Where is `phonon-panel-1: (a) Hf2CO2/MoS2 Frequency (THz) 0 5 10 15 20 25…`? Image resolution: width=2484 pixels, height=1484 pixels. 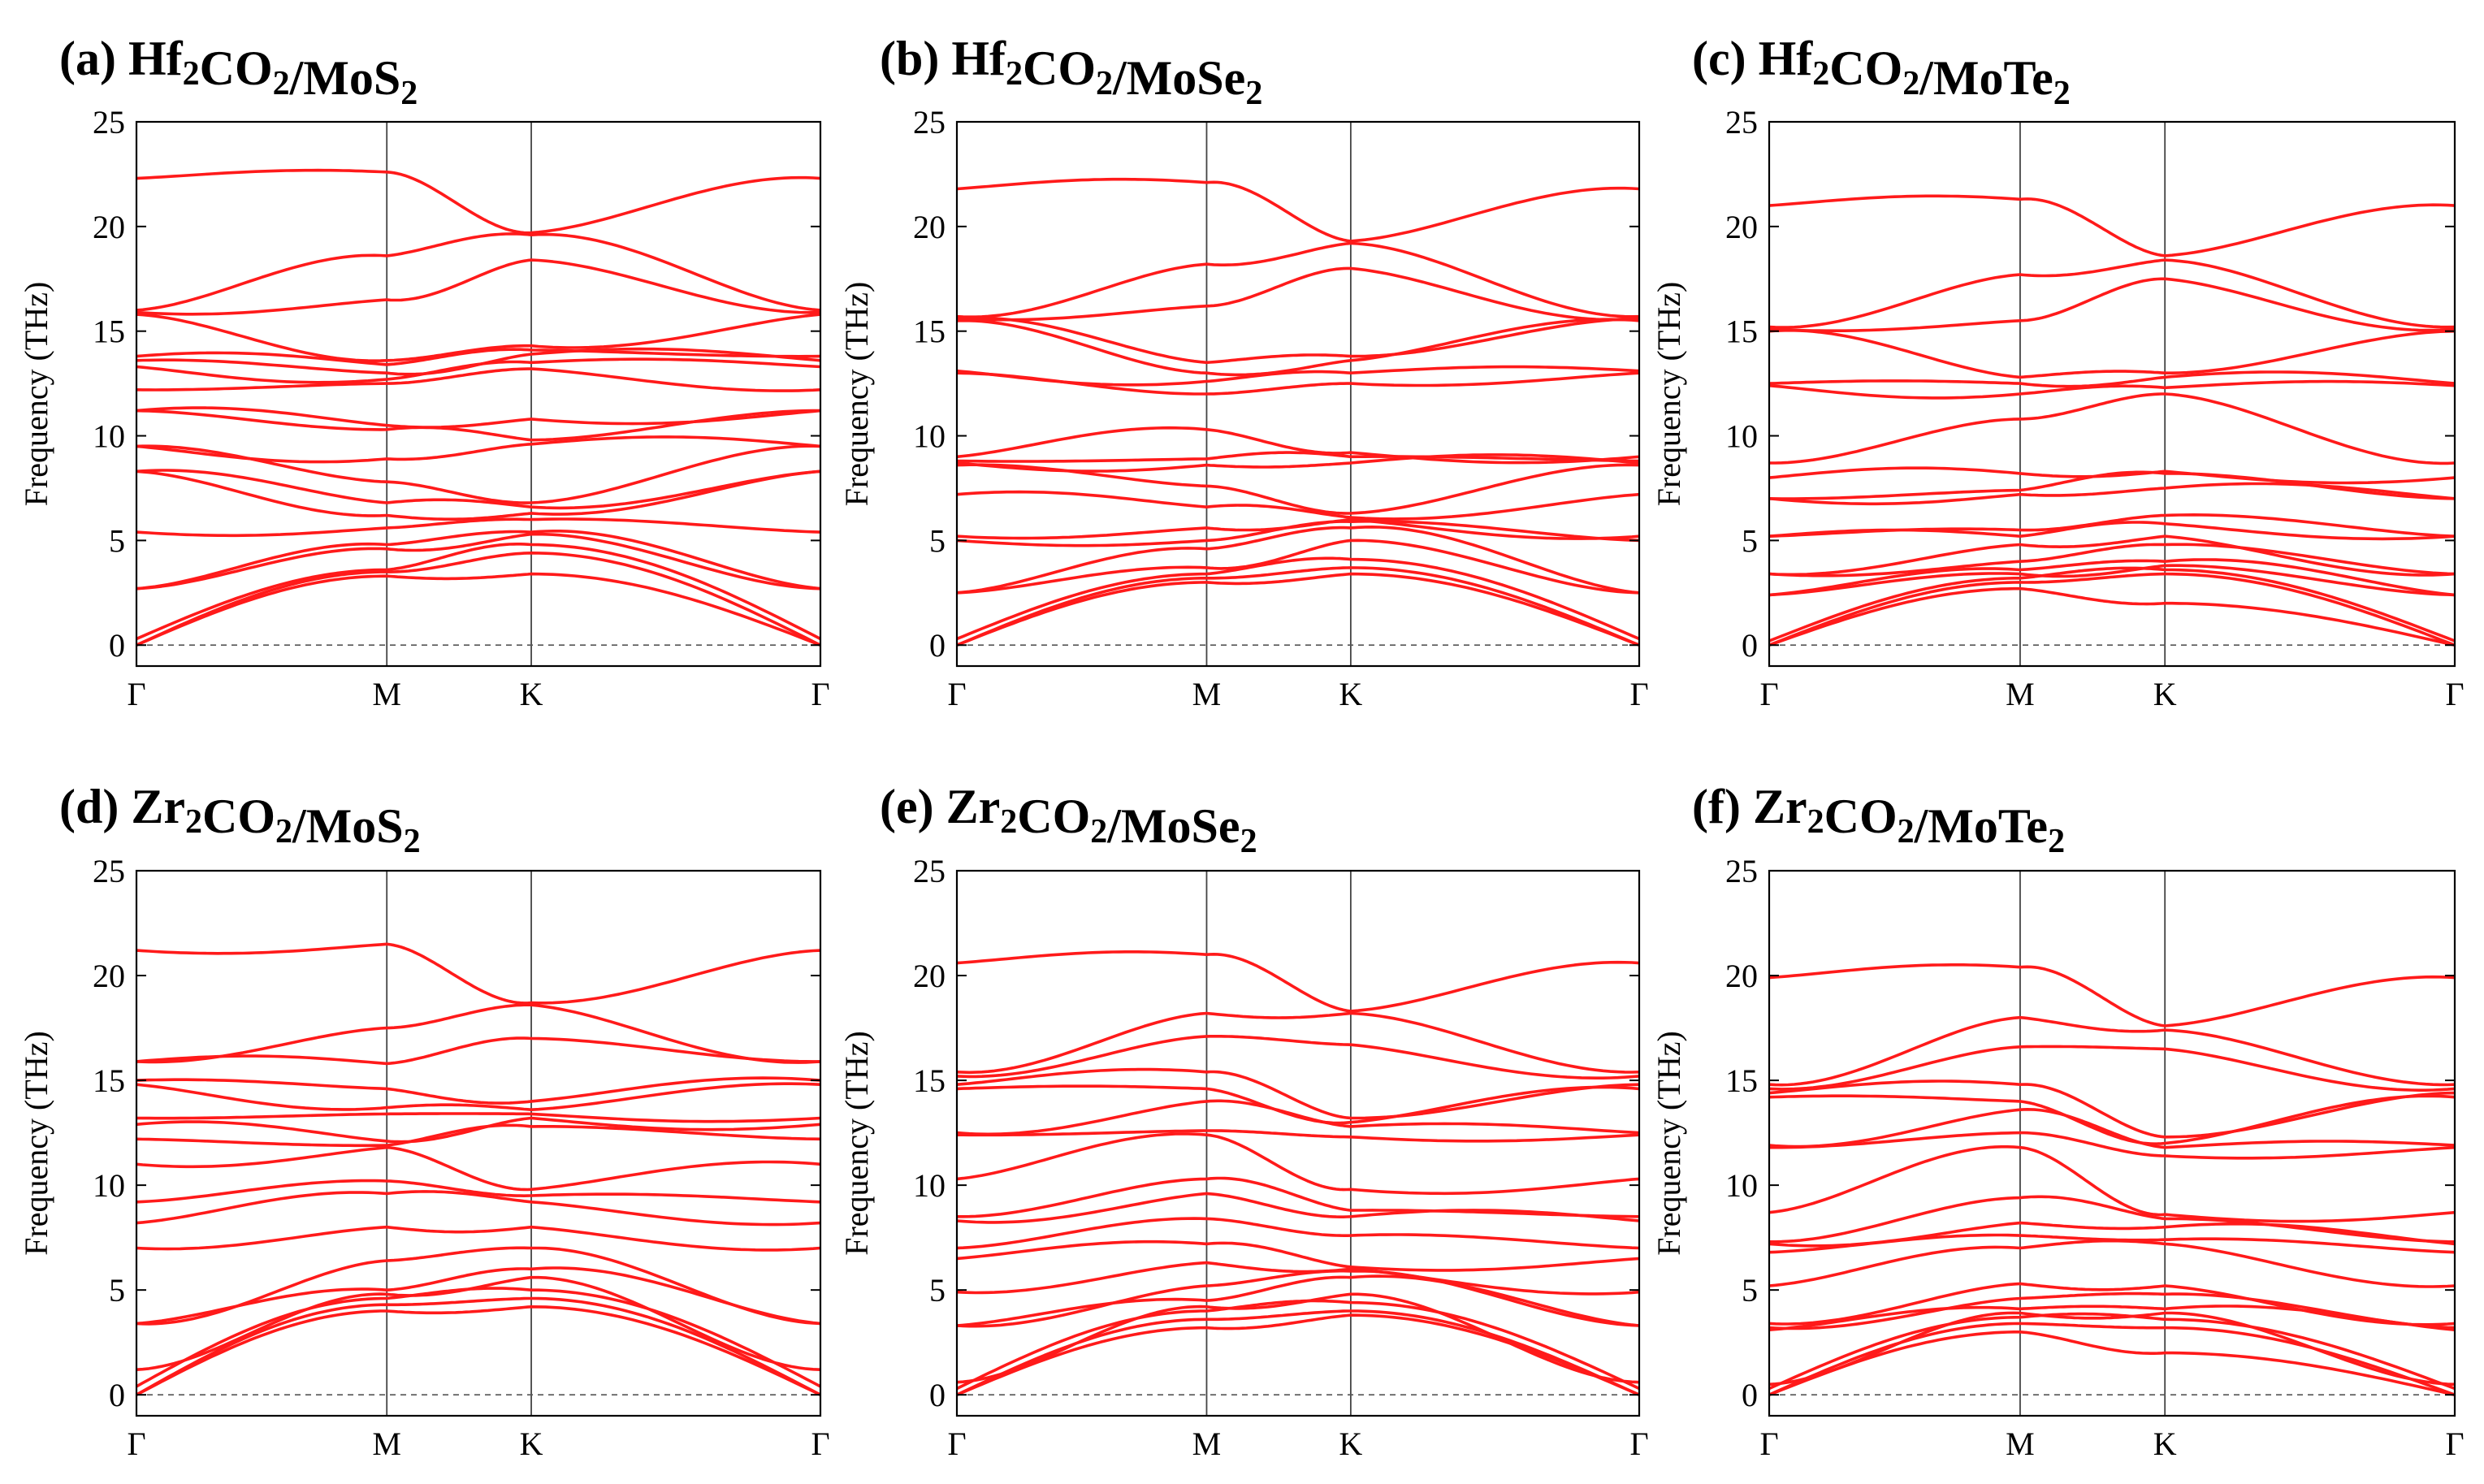 phonon-panel-1: (a) Hf2CO2/MoS2 Frequency (THz) 0 5 10 15 20 25… is located at coordinates (424, 372).